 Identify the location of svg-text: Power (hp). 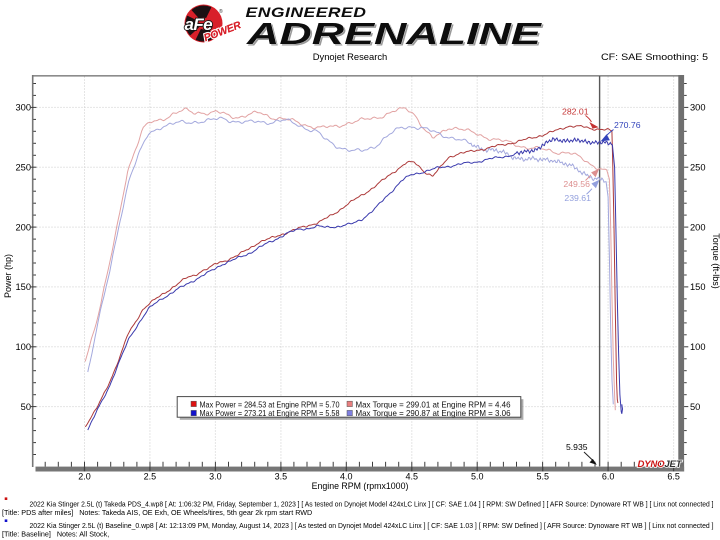
(8, 276).